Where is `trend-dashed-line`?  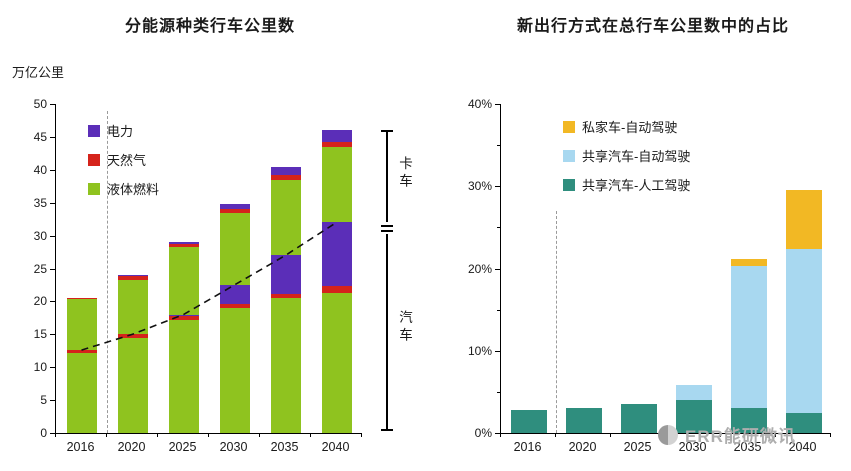
trend-dashed-line is located at coordinates (209, 286).